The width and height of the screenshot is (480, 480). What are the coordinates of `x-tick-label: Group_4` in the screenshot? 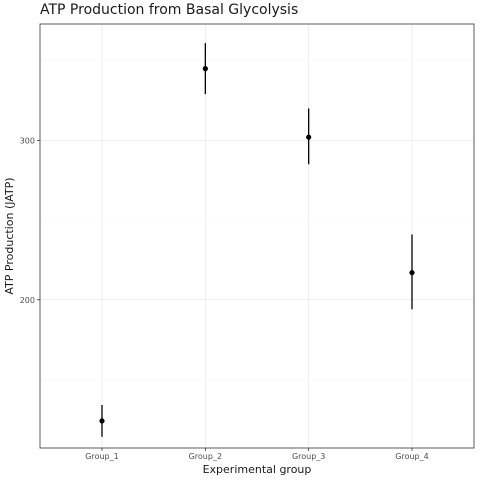 It's located at (411, 456).